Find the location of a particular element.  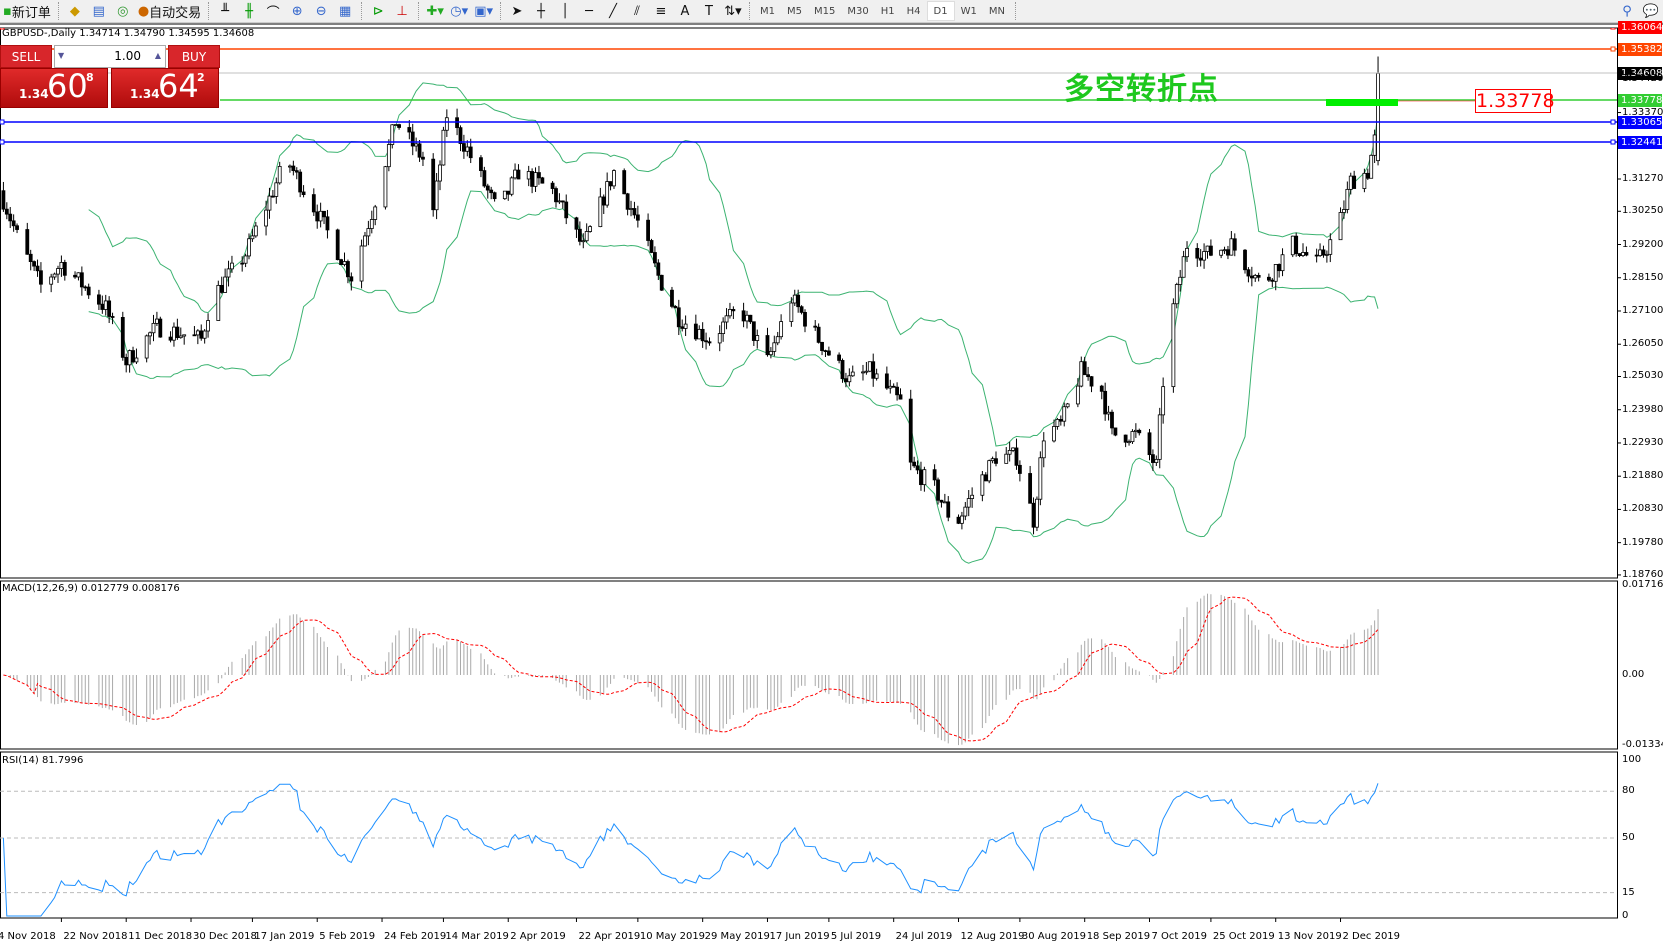

lot-size-input: ▼ 1.00 ▲ is located at coordinates (110, 56).